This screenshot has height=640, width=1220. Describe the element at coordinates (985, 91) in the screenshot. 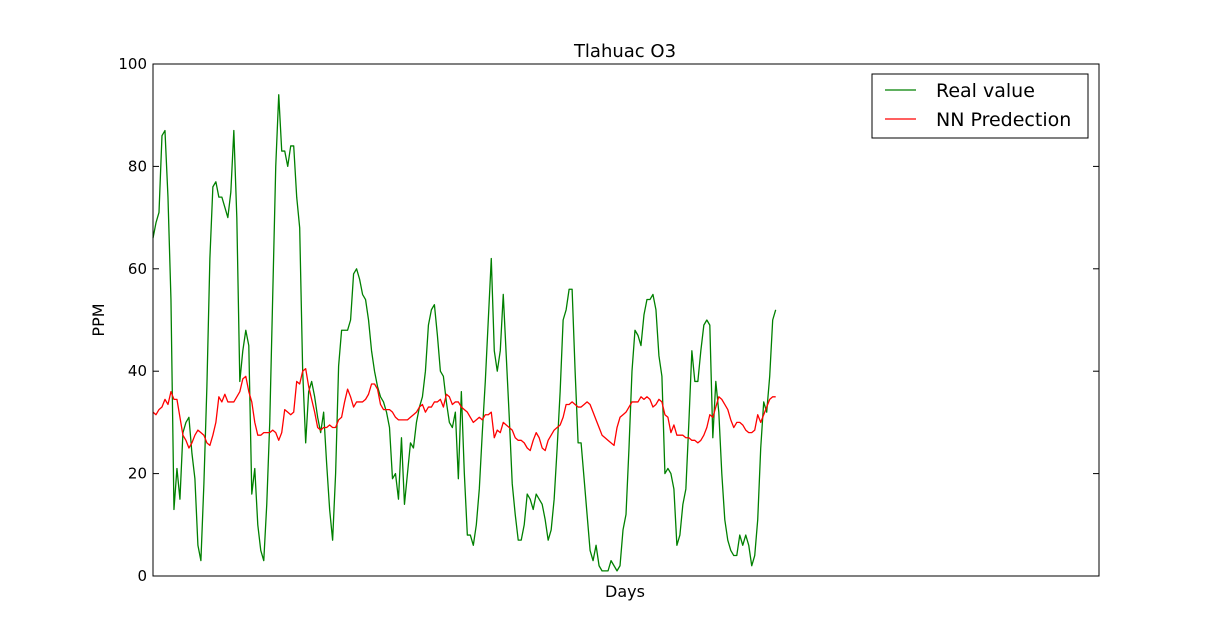

I see `legend-entry-real-value: Real value` at that location.